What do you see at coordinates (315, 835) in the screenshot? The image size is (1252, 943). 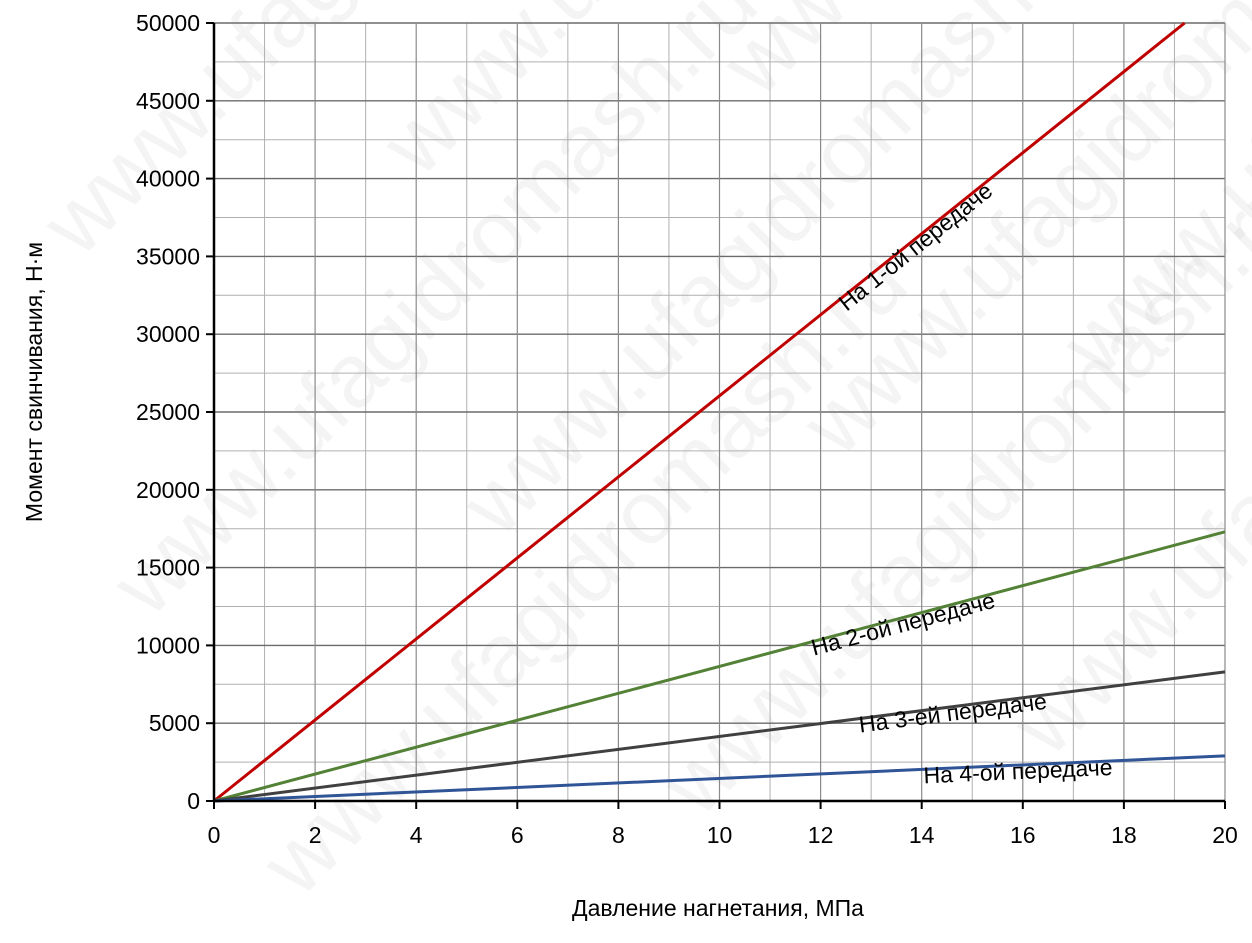 I see `x-tick-label: 2` at bounding box center [315, 835].